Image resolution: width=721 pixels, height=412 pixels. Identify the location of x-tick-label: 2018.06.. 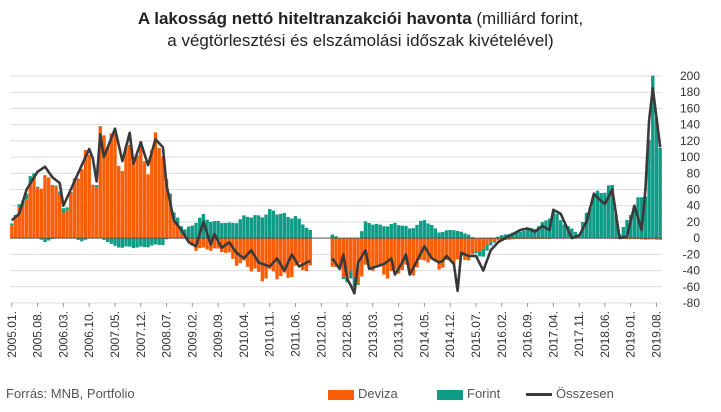
(605, 334).